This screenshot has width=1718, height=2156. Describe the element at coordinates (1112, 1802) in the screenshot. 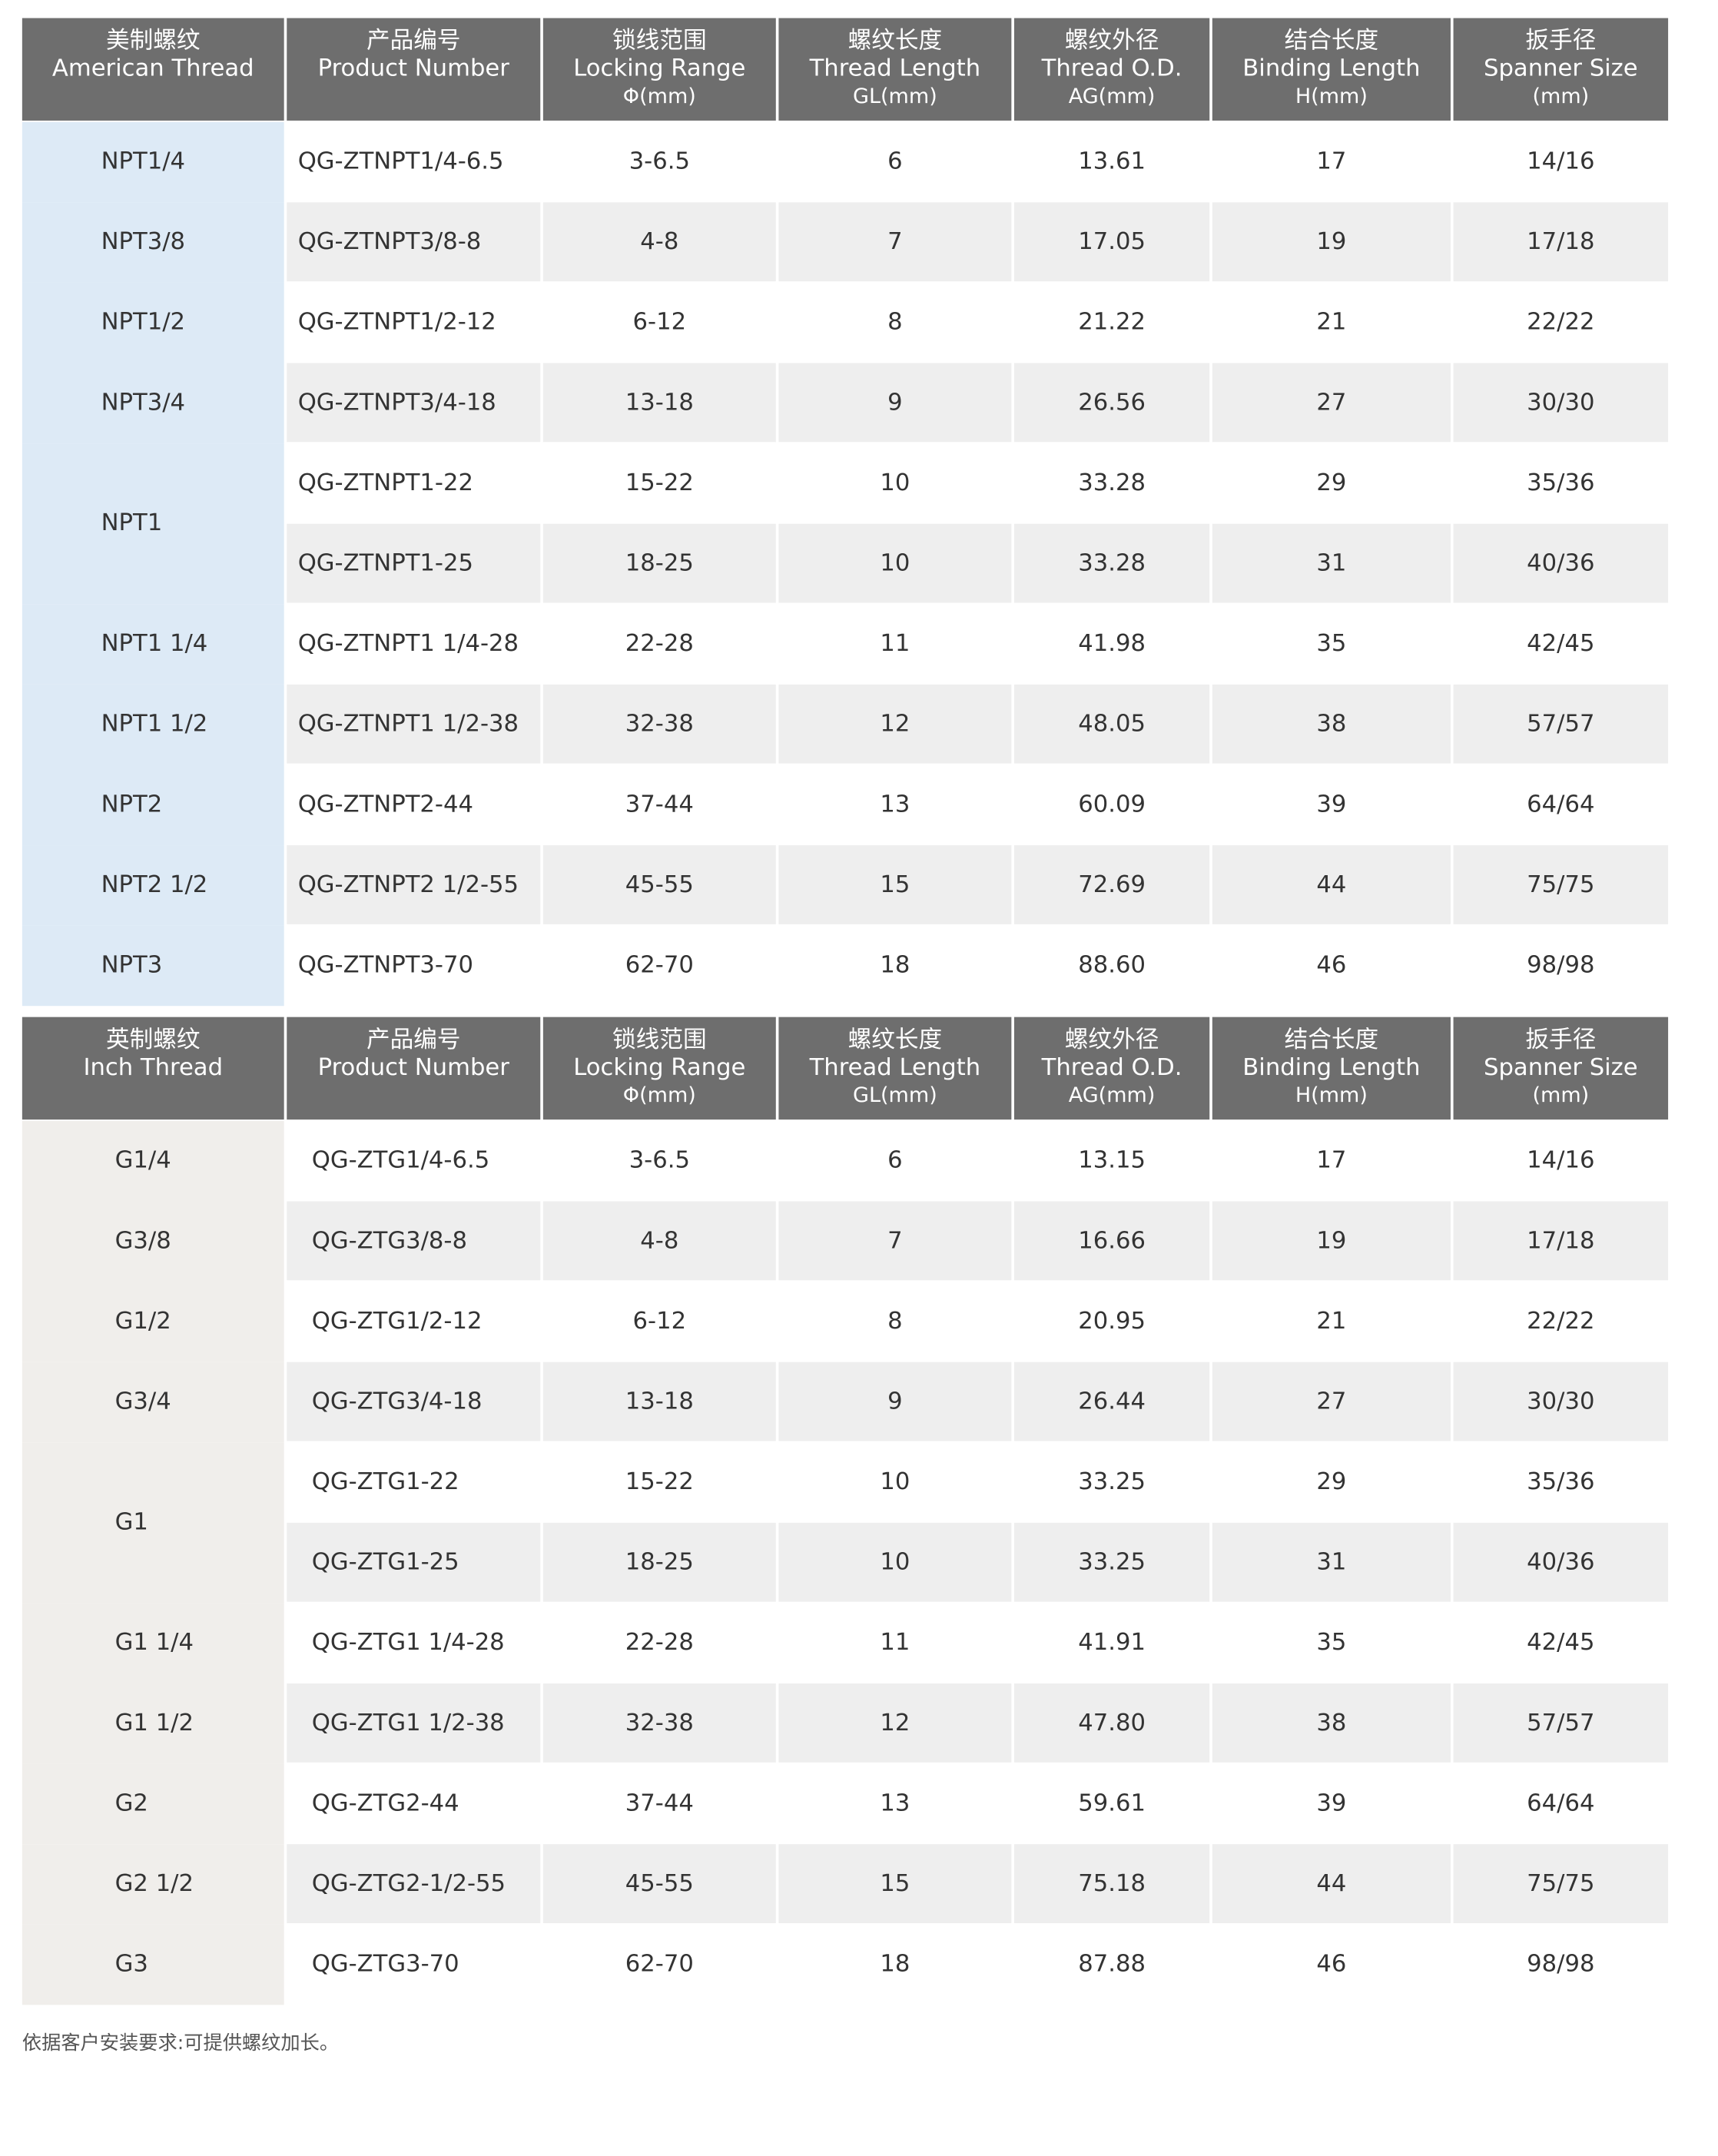

I see `cell-text: 59.61` at that location.